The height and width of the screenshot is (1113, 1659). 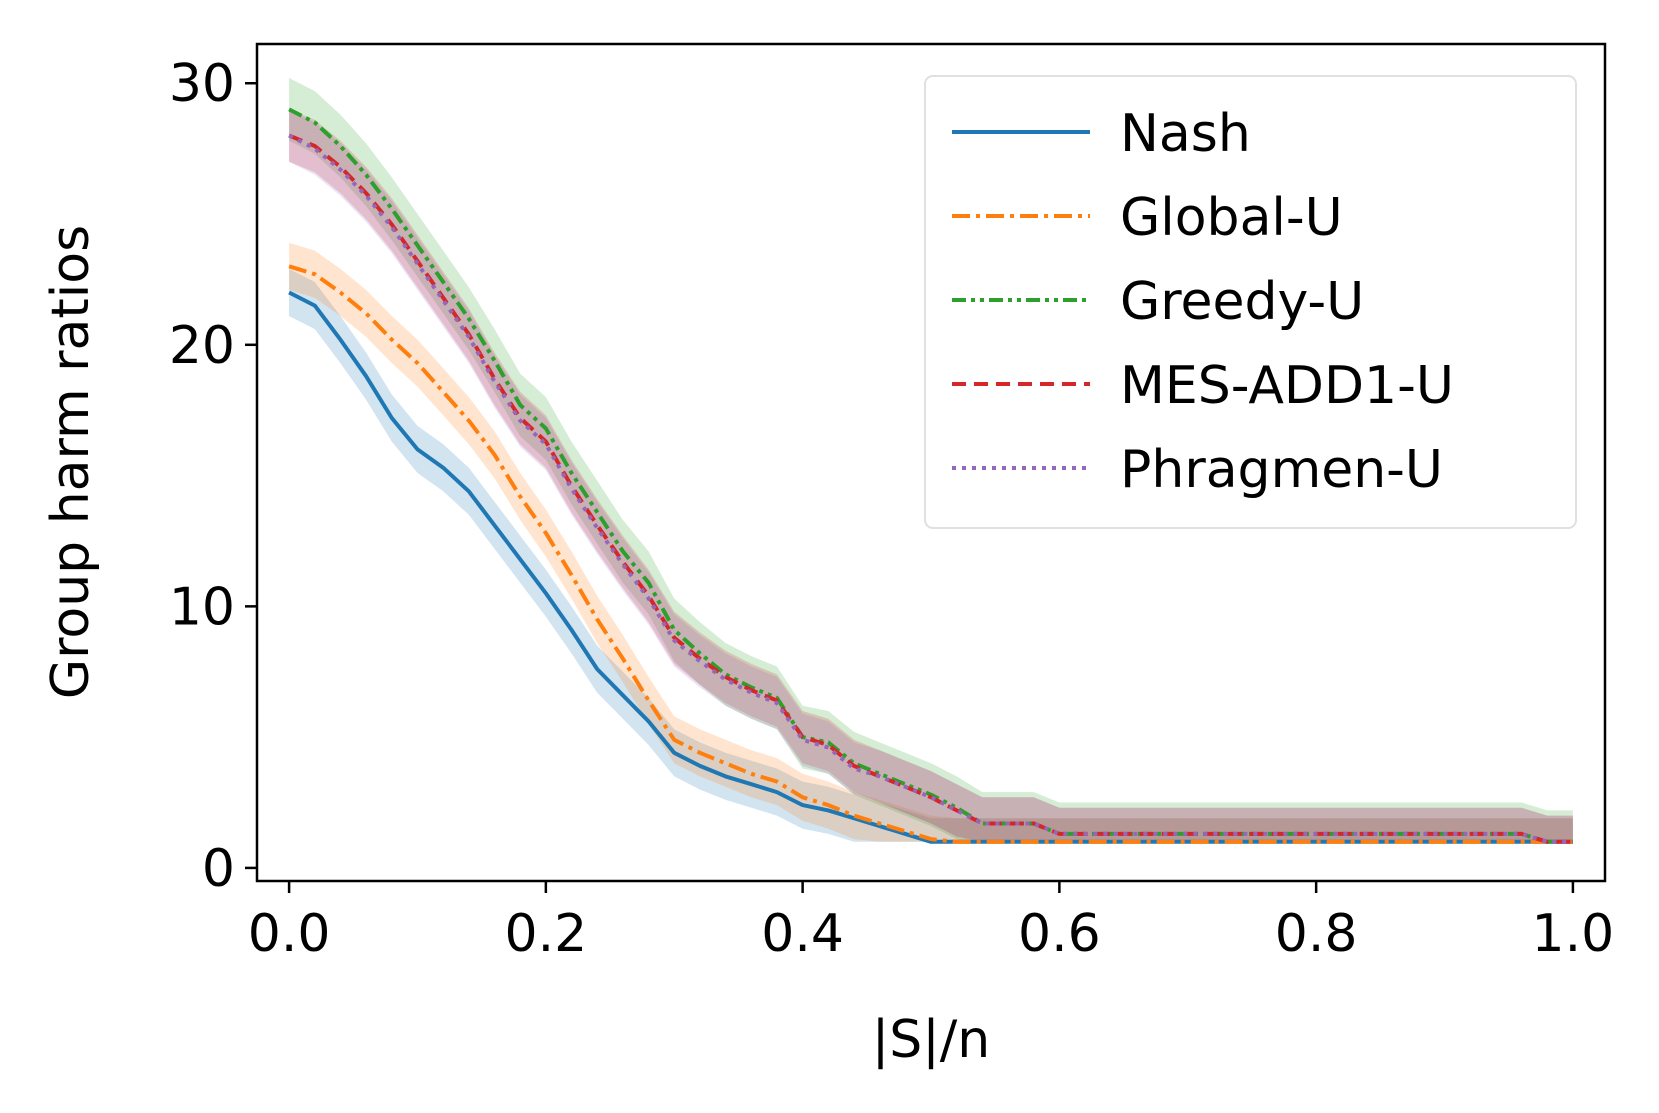 What do you see at coordinates (931, 922) in the screenshot?
I see `x-axis: 0.0 0.2 0.4 0.6 0.8 1.0` at bounding box center [931, 922].